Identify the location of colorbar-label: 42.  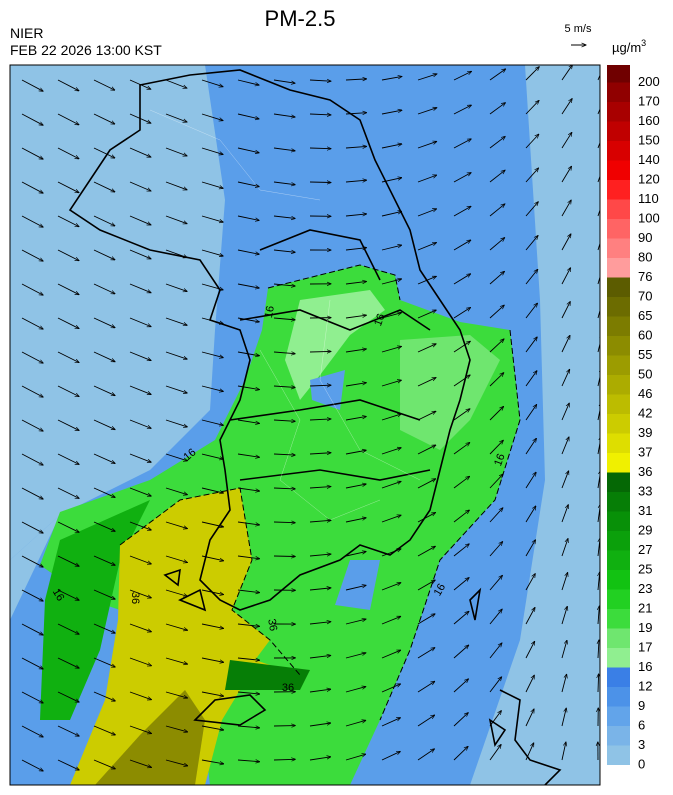
(645, 412).